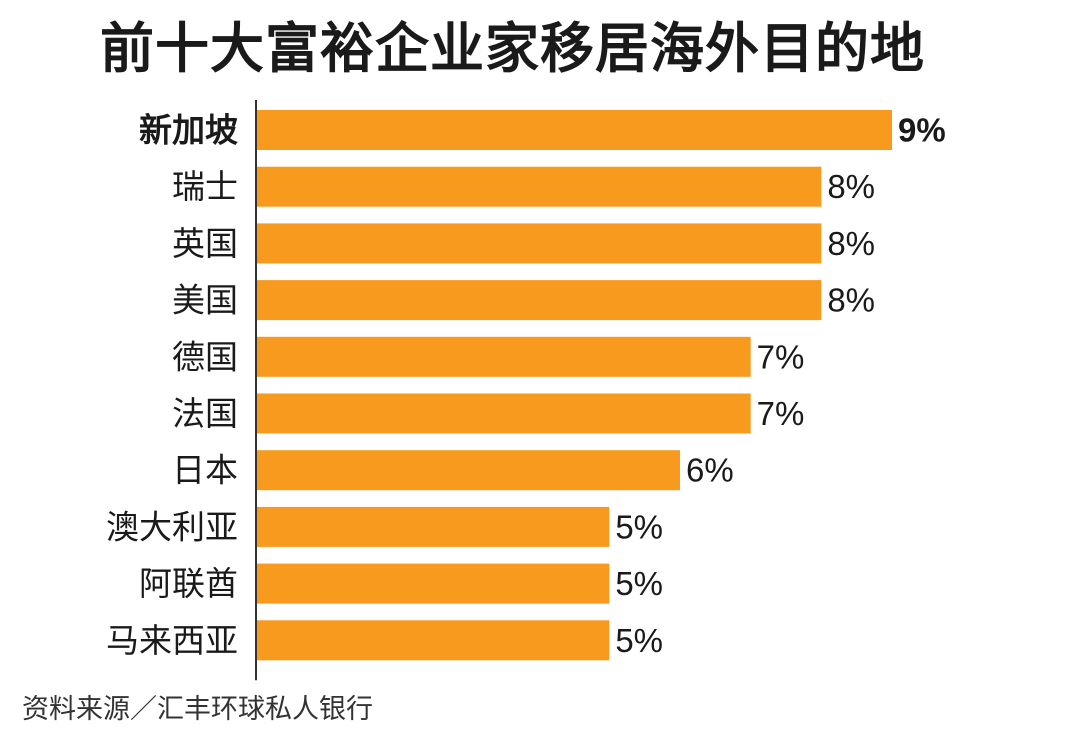 The width and height of the screenshot is (1080, 752). I want to click on value-label-2: 8%, so click(851, 243).